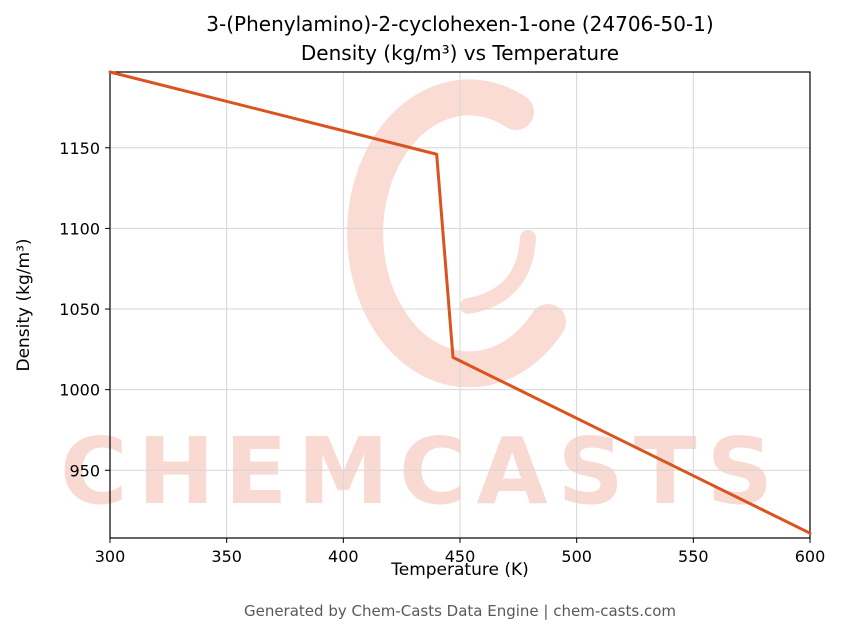  Describe the element at coordinates (498, 272) in the screenshot. I see `watermark-logo-swirl` at that location.